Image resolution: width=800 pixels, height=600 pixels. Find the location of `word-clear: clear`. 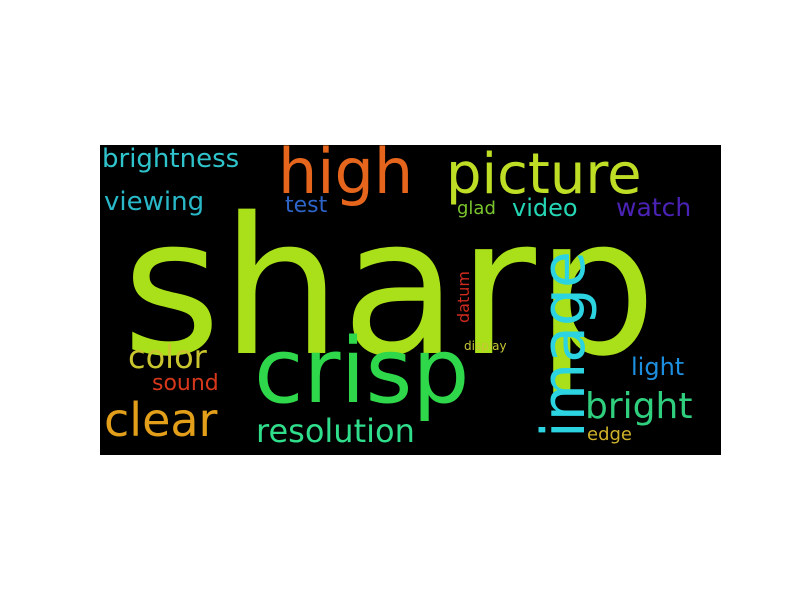

word-clear: clear is located at coordinates (161, 420).